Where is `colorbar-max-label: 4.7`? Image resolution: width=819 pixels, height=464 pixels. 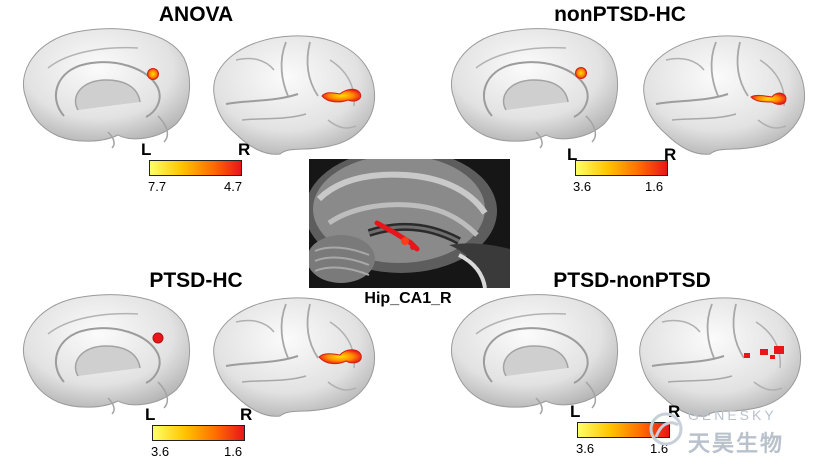
colorbar-max-label: 4.7 is located at coordinates (233, 186).